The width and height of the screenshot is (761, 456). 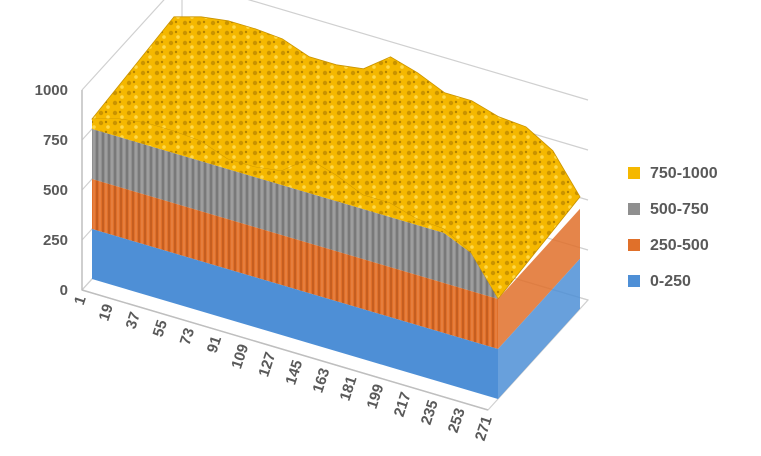 I want to click on z-tick-750: 750, so click(x=55, y=140).